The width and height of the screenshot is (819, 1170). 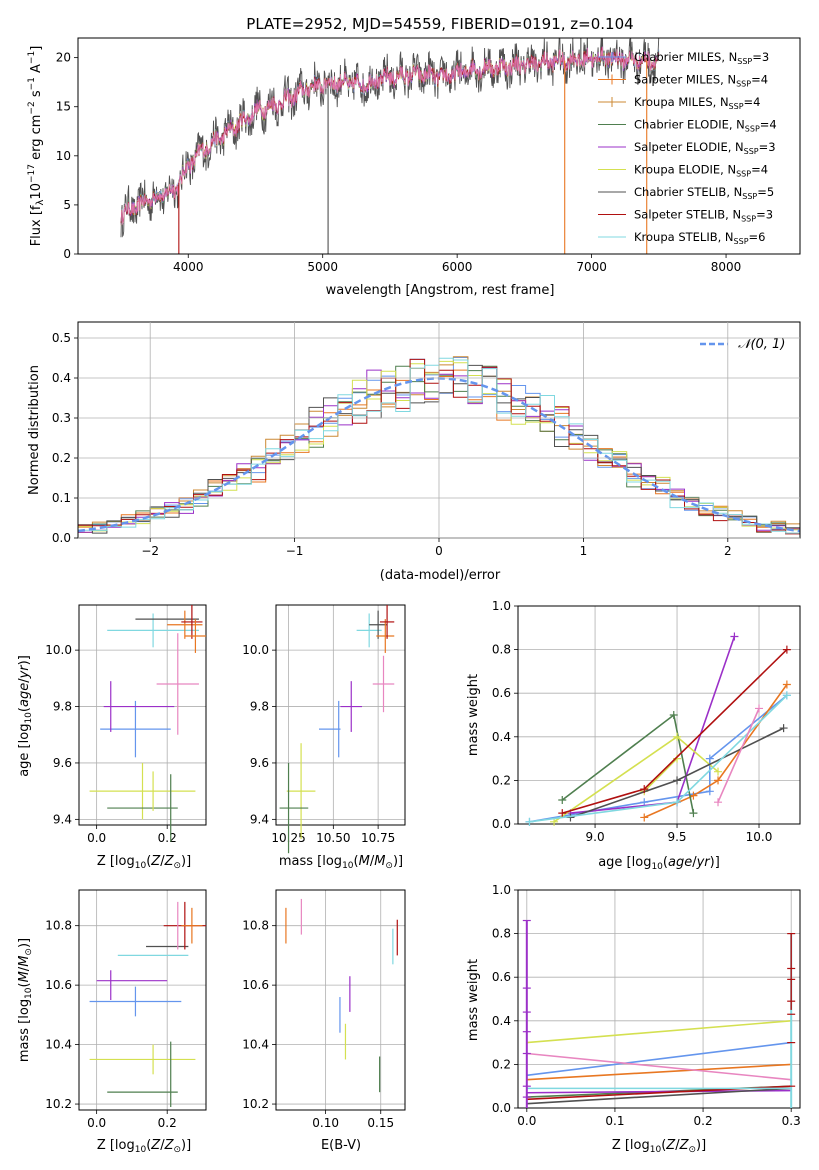 What do you see at coordinates (58, 1045) in the screenshot?
I see `mass-Z-ytick-label: 10.4` at bounding box center [58, 1045].